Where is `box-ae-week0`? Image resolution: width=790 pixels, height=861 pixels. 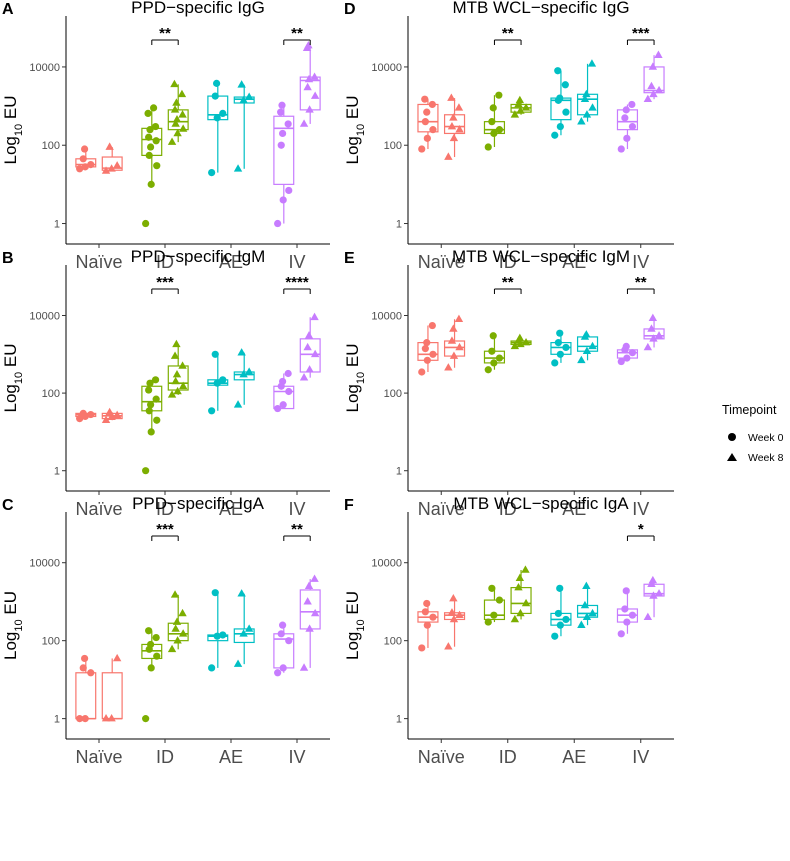 box-ae-week0 is located at coordinates (218, 630).